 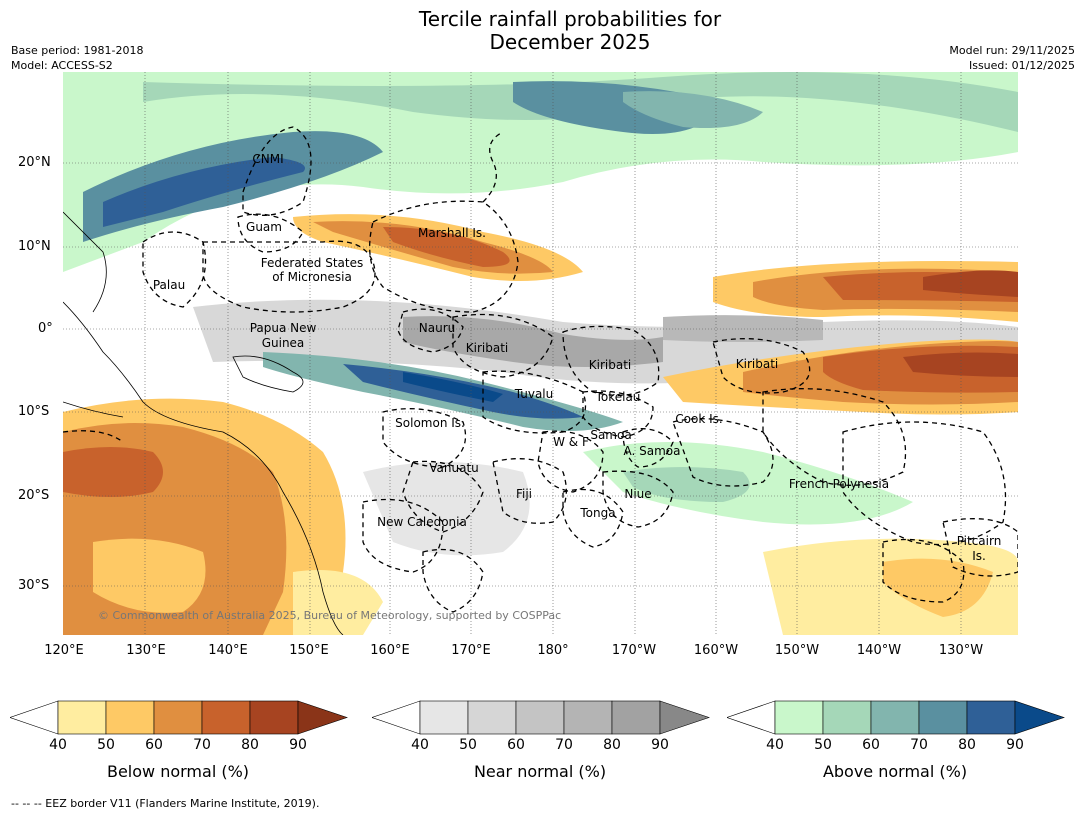 What do you see at coordinates (487, 348) in the screenshot?
I see `region-label-kiribati-west: Kiribati` at bounding box center [487, 348].